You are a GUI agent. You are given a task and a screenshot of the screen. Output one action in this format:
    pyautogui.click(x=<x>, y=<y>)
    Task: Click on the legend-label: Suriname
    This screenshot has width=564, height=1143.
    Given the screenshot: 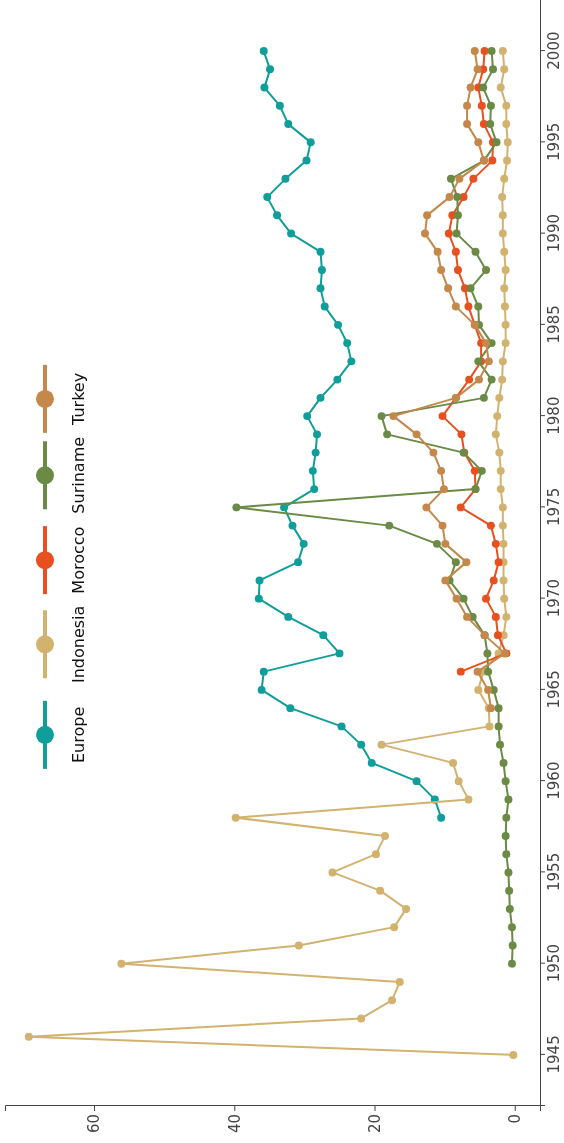 What is the action you would take?
    pyautogui.click(x=78, y=475)
    